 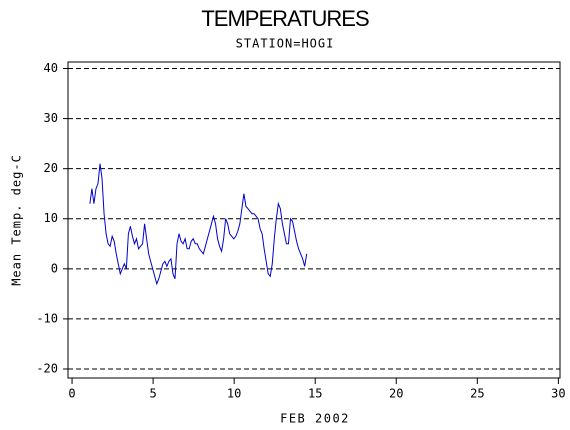 I want to click on x-tick-label: 0, so click(x=71, y=394).